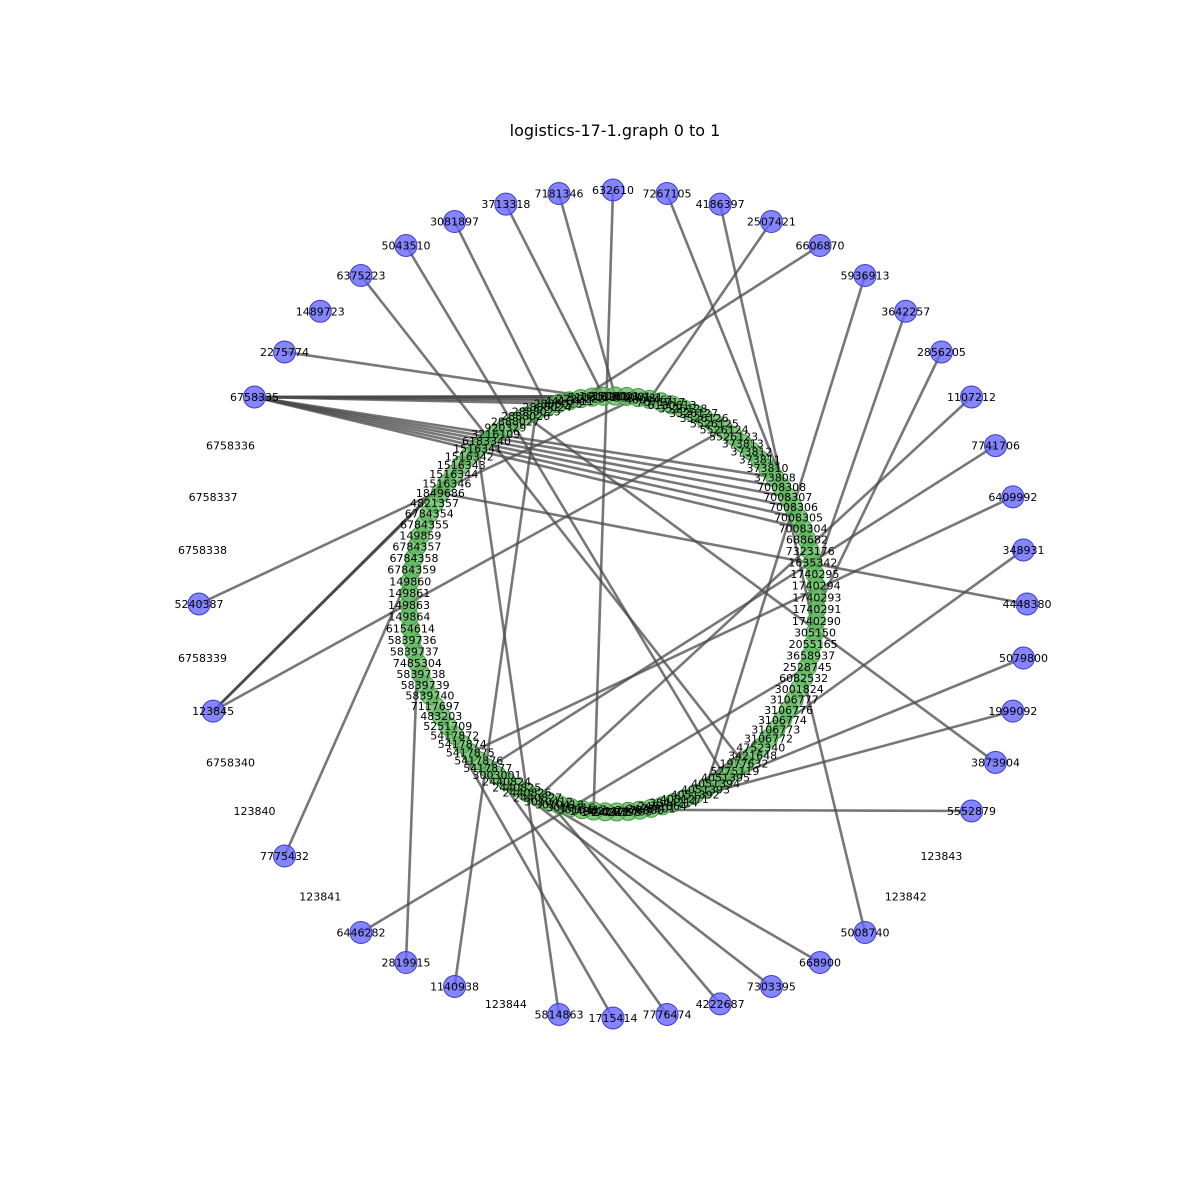  Describe the element at coordinates (810, 551) in the screenshot. I see `inner-node-label: 7323176` at that location.